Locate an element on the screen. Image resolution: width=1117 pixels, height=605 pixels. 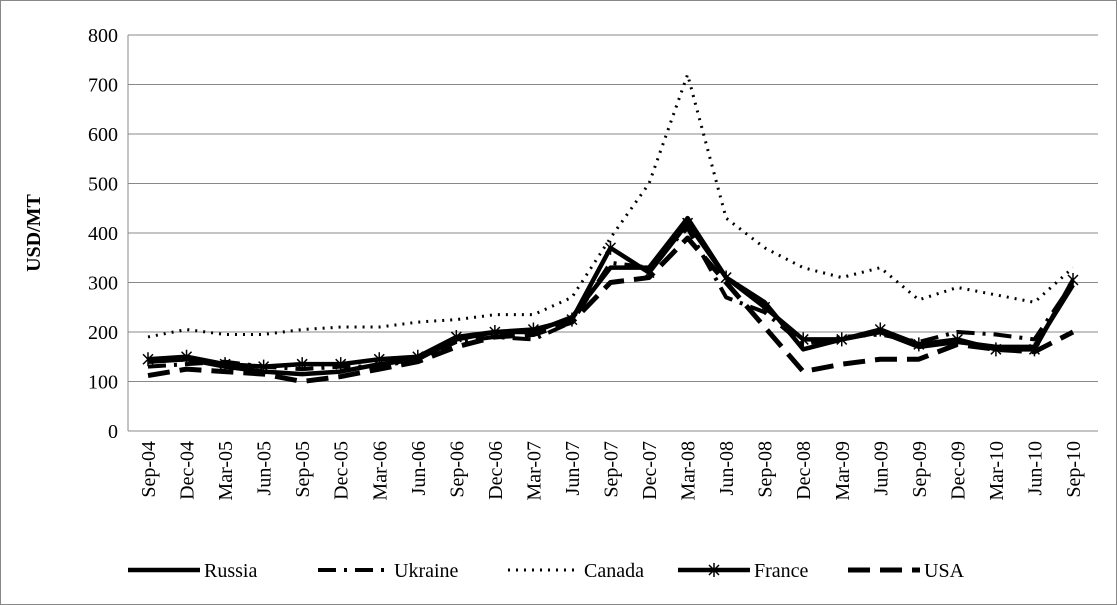
x-tick-label: Mar-10 is located at coordinates (997, 471).